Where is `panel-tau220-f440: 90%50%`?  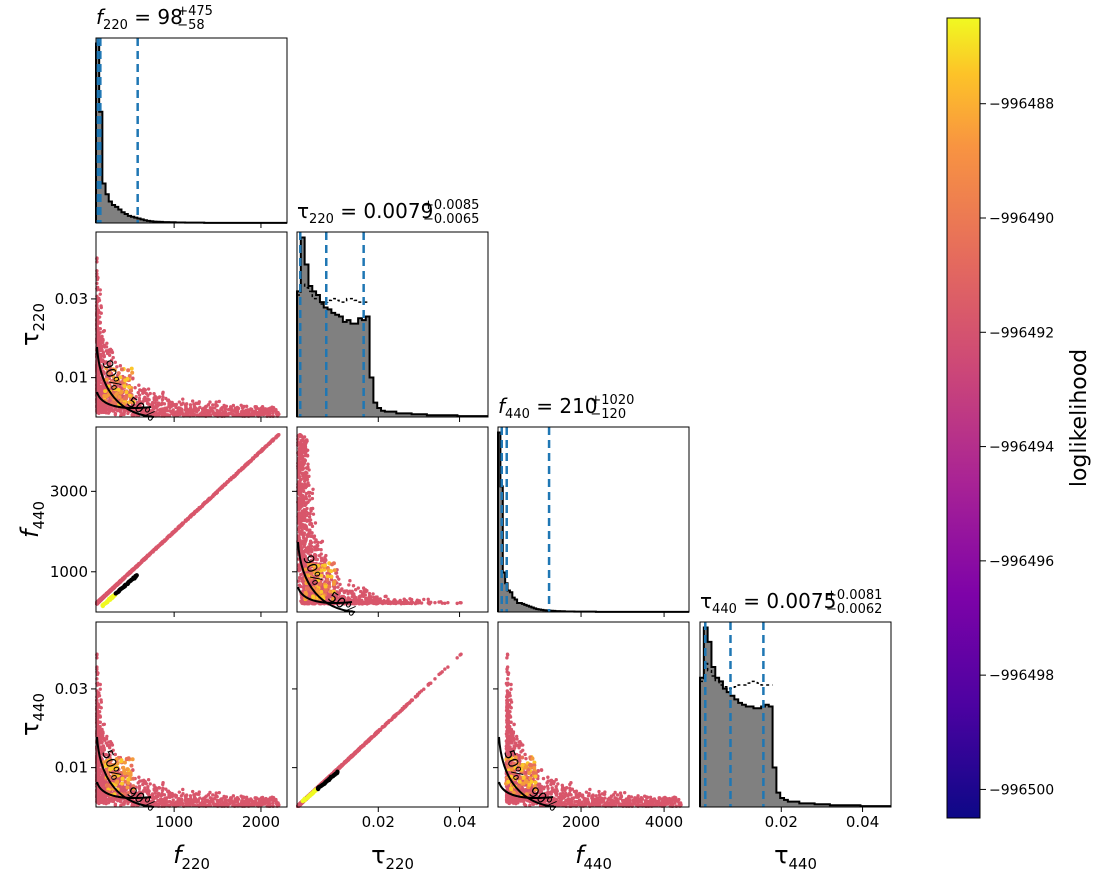
panel-tau220-f440: 90%50% is located at coordinates (390, 523).